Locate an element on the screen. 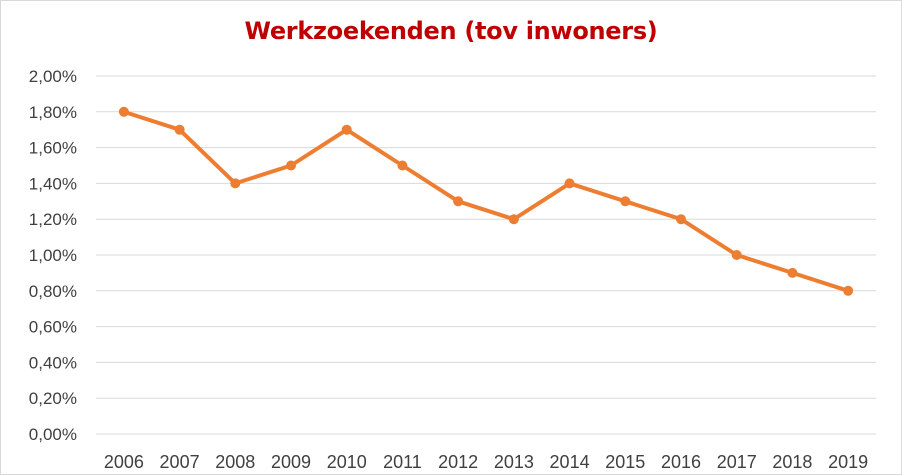 The height and width of the screenshot is (475, 902). x-tick-label: 2008 is located at coordinates (235, 462).